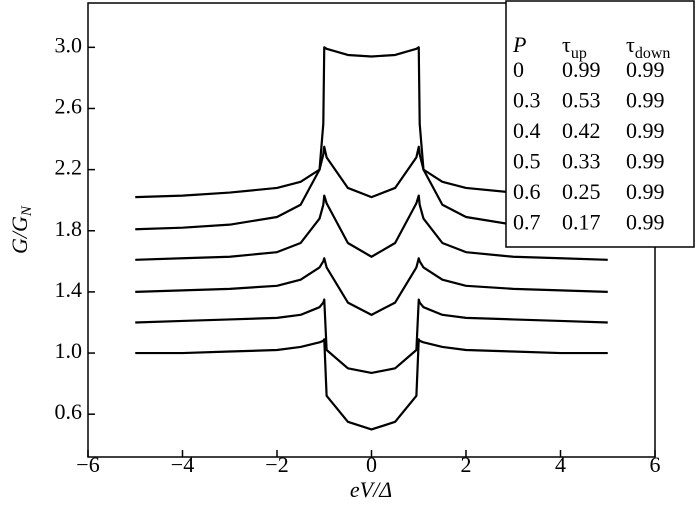 This screenshot has height=508, width=700. Describe the element at coordinates (69, 350) in the screenshot. I see `y-tick-label: 1.0` at that location.